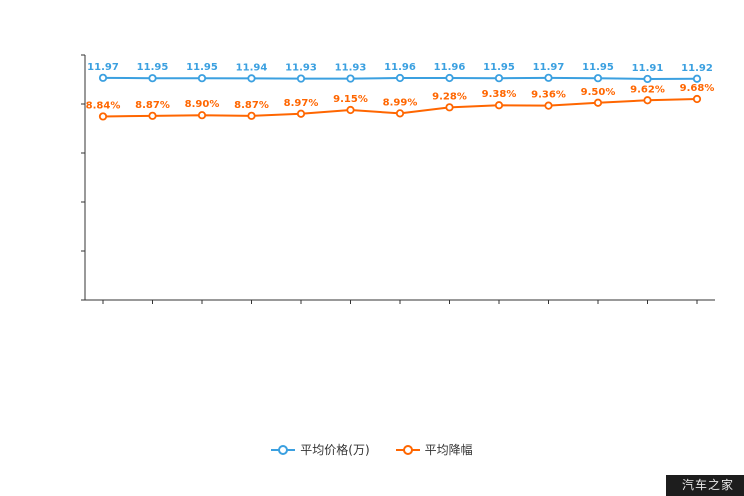 Image resolution: width=744 pixels, height=496 pixels. I want to click on data-label: 11.91, so click(648, 68).